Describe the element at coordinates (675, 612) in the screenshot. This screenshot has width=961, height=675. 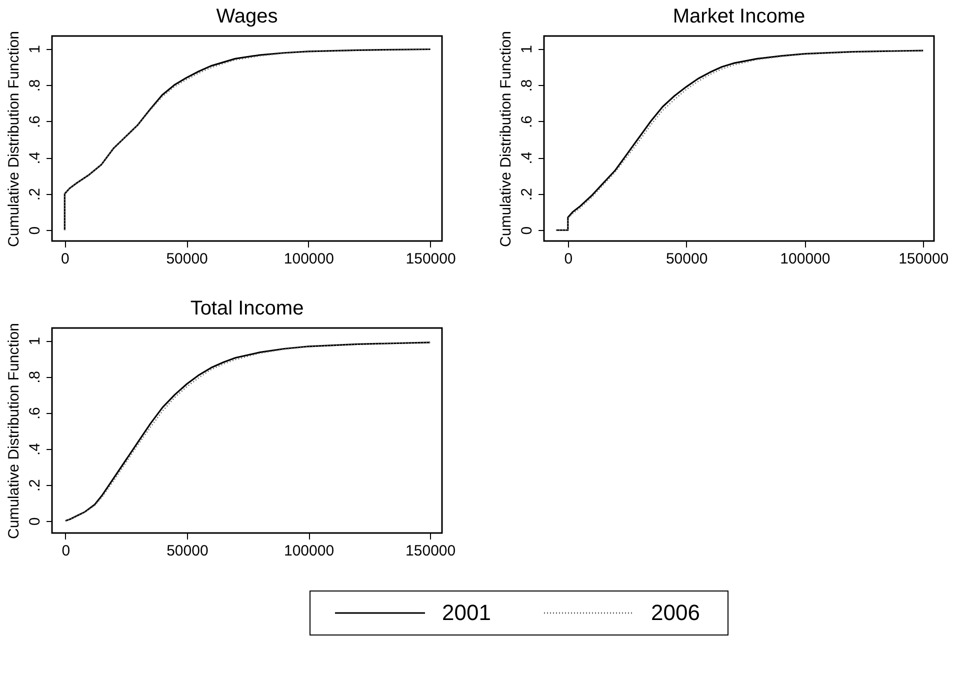
I see `legend-label: 2006` at that location.